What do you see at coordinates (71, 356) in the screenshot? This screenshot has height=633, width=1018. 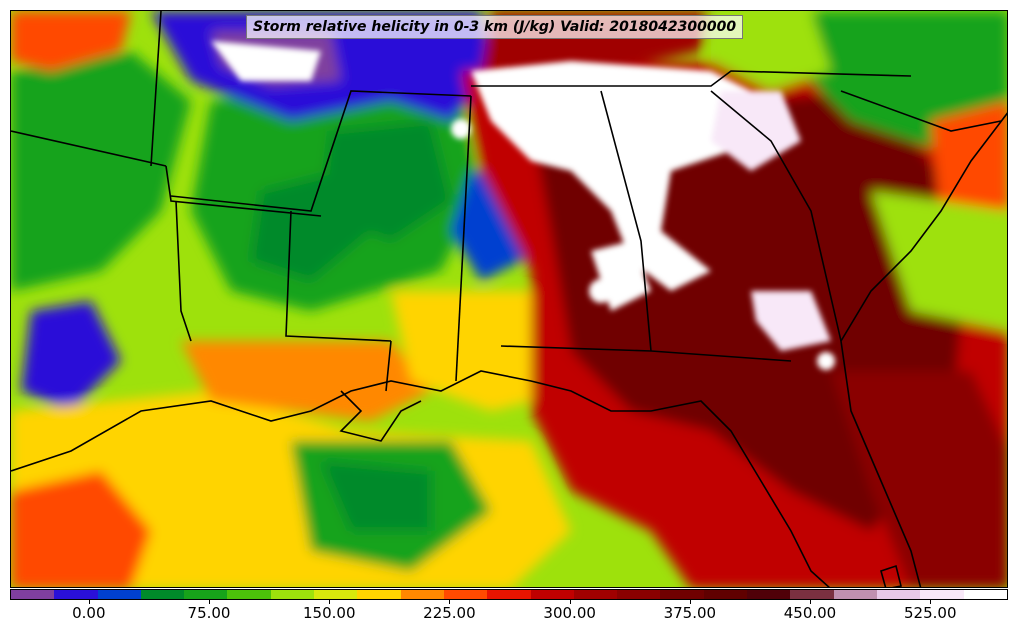 I see `field-blue-texas` at bounding box center [71, 356].